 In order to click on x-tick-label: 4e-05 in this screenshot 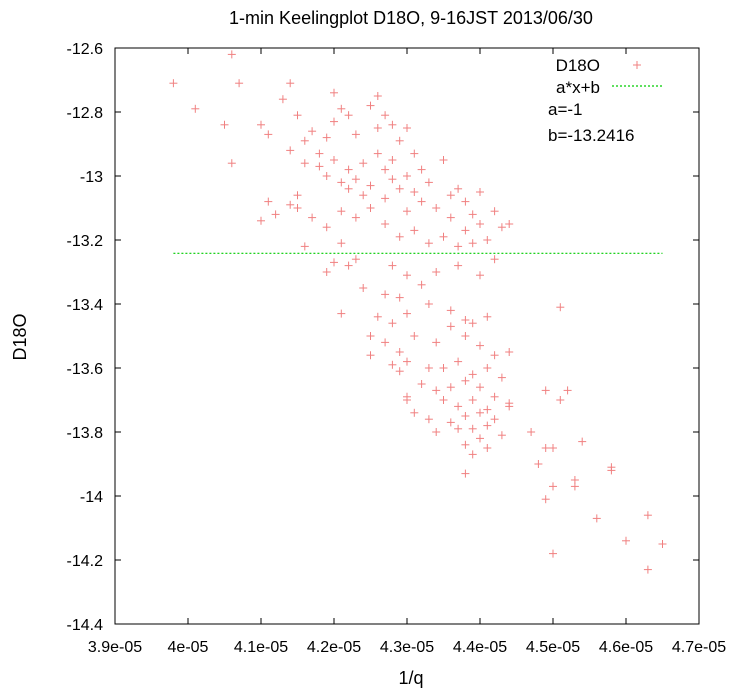, I will do `click(188, 647)`.